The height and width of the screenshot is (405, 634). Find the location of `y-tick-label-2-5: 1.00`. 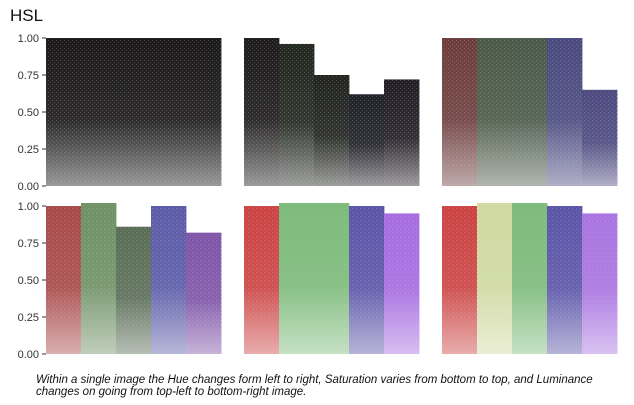

y-tick-label-2-5: 1.00 is located at coordinates (28, 207).